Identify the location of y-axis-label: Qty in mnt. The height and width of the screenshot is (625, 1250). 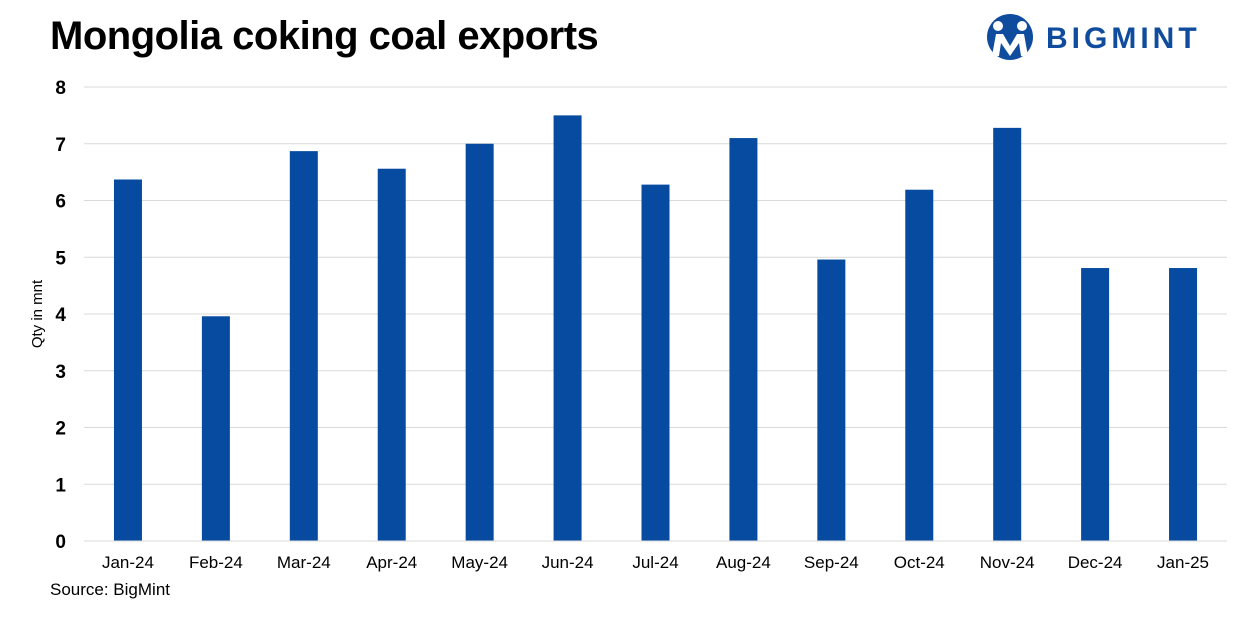
(37, 313).